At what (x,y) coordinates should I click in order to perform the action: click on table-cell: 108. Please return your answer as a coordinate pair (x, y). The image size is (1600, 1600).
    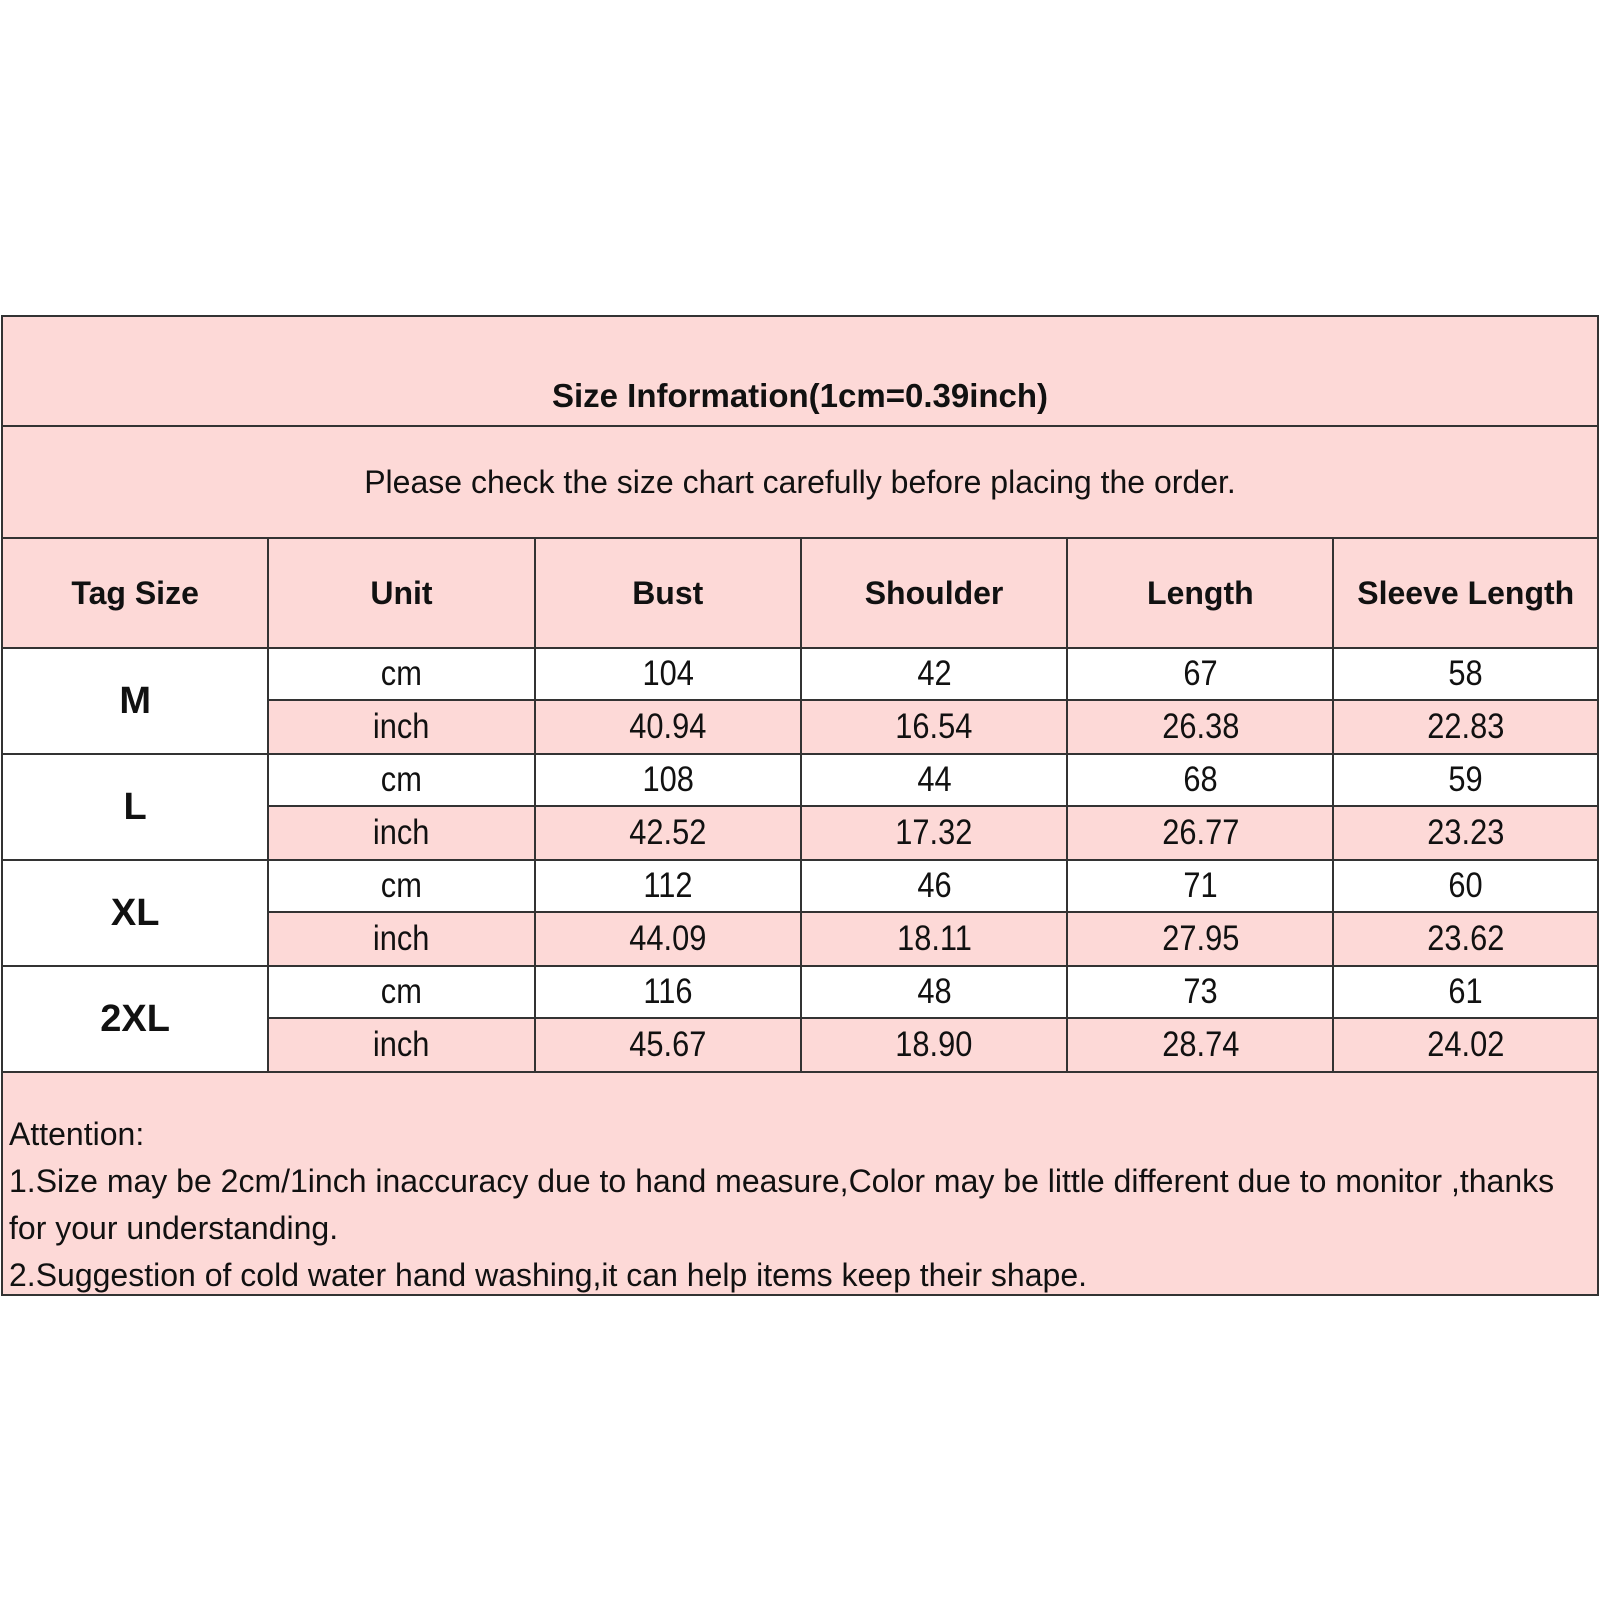
    Looking at the image, I should click on (669, 780).